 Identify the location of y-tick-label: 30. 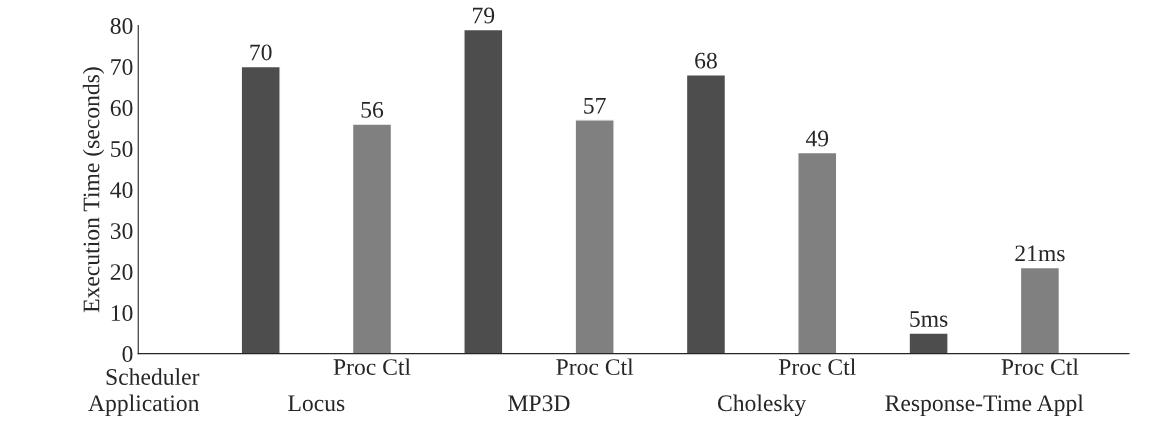
(121, 231).